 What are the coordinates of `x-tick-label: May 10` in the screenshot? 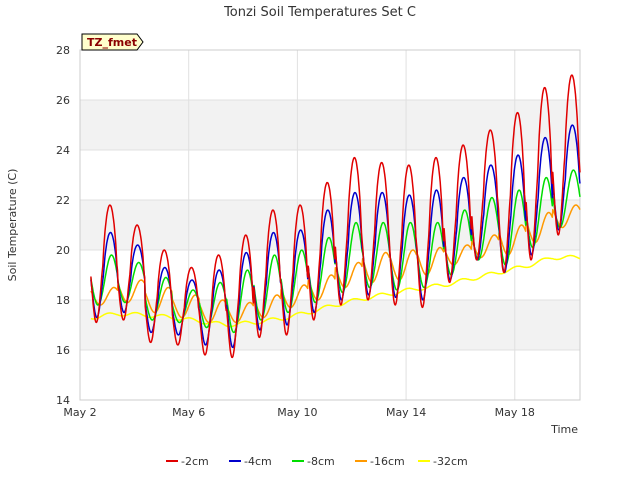 It's located at (297, 412).